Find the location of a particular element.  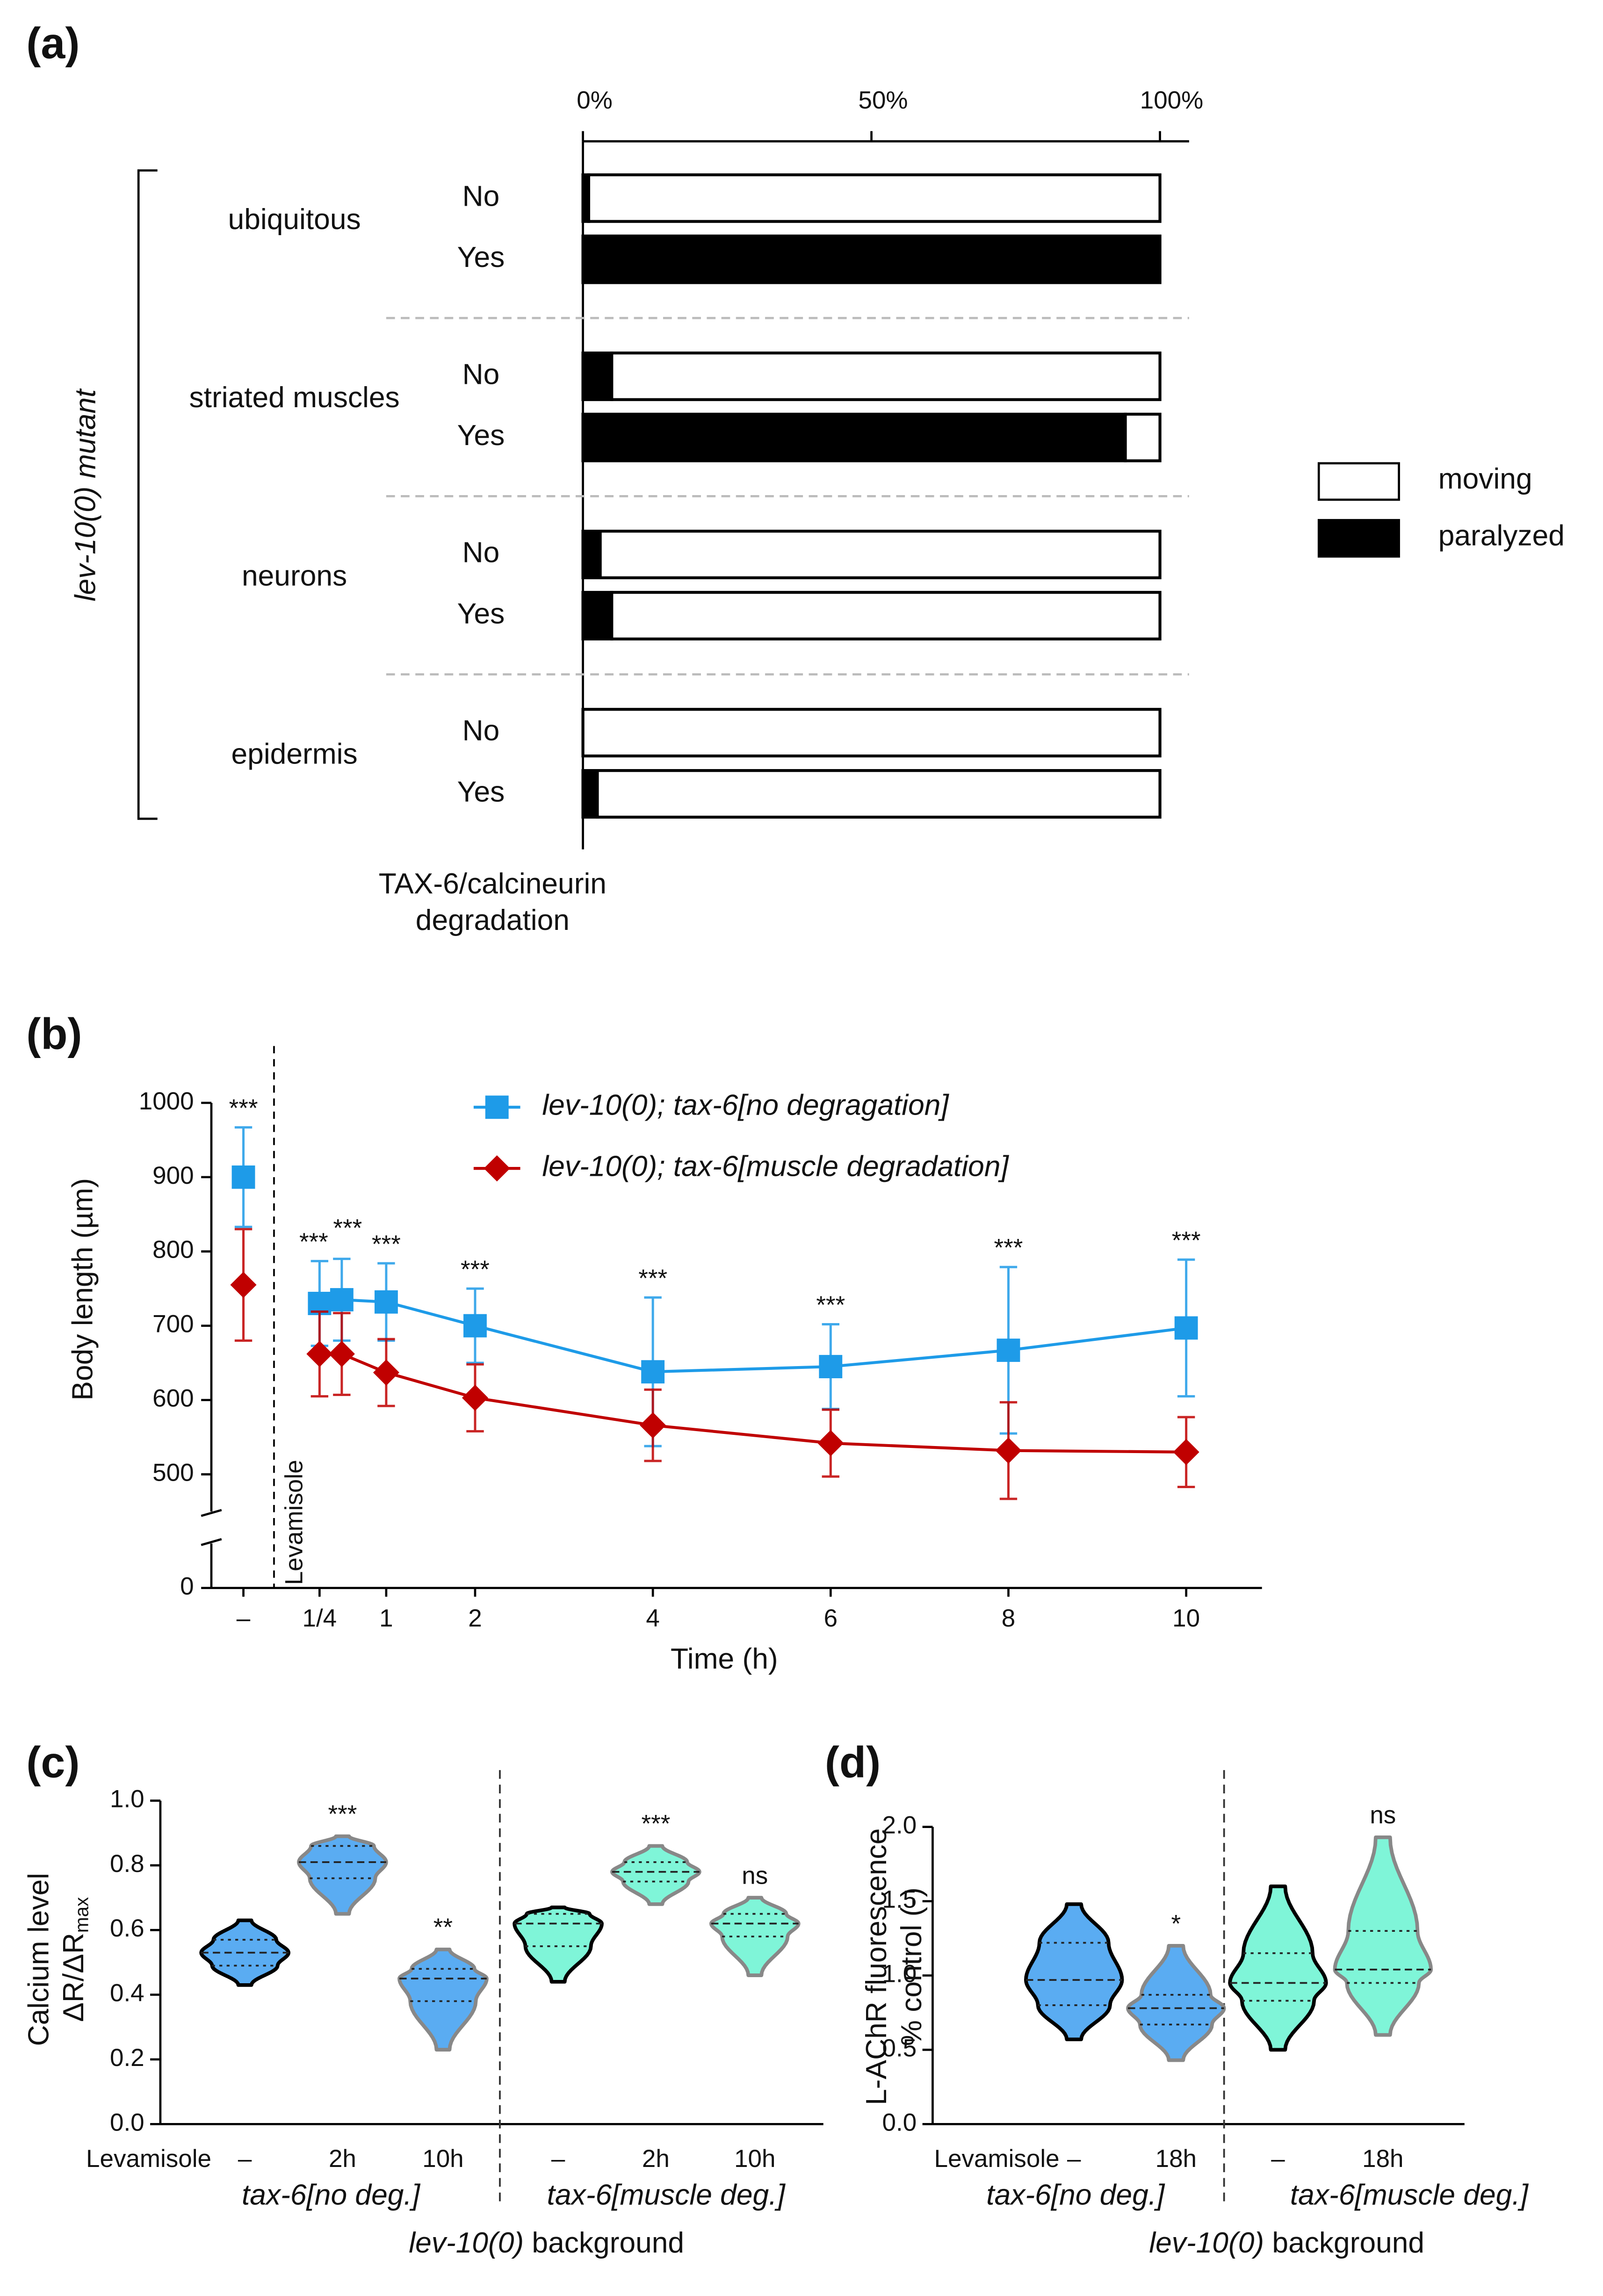

y-tick-label: 0.2 is located at coordinates (127, 2058).